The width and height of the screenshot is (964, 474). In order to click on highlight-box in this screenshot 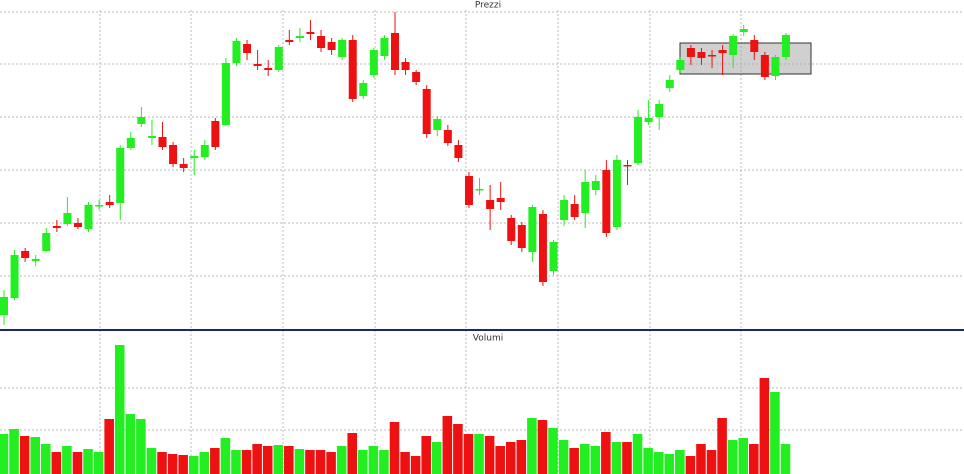, I will do `click(745, 58)`.